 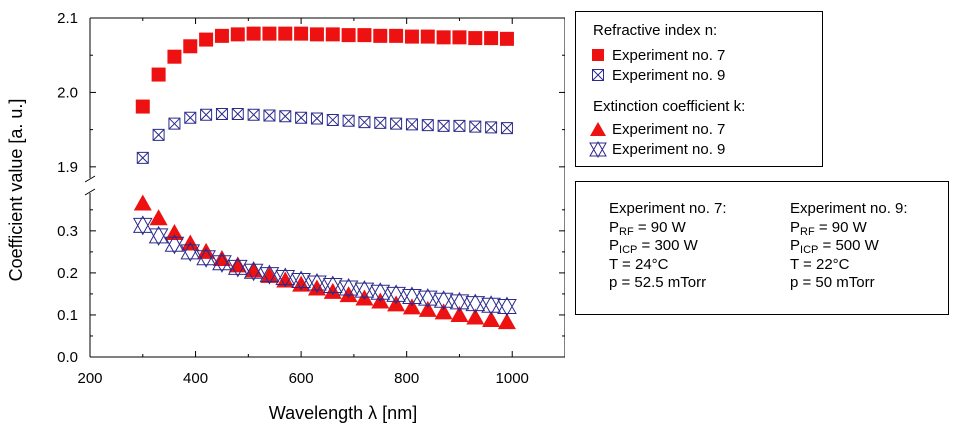 I want to click on x-tick-label: 1000, so click(x=512, y=378).